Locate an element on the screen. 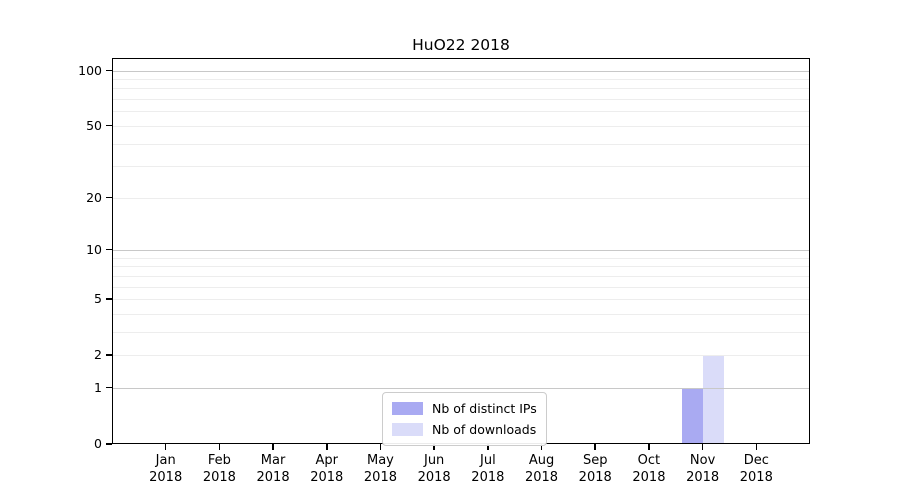 The width and height of the screenshot is (900, 500). legend-item-distinct-ips: Nb of distinct IPs is located at coordinates (464, 408).